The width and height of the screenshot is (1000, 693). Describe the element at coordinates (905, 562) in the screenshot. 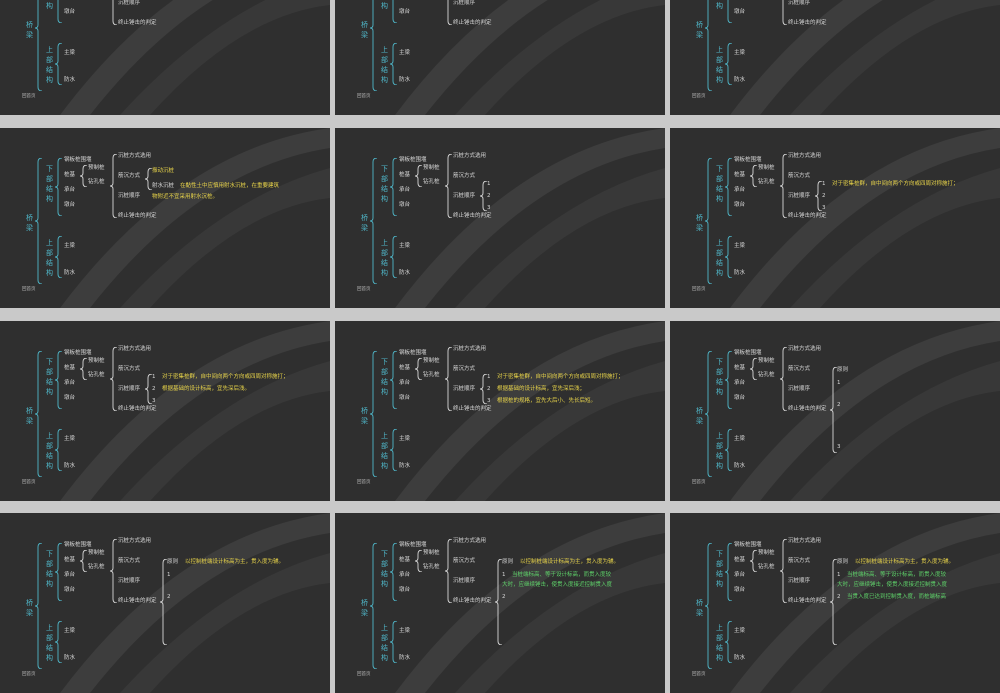

I see `stop-principle-text: 以控制桩端设计标高为主，贯入度为辅。` at that location.